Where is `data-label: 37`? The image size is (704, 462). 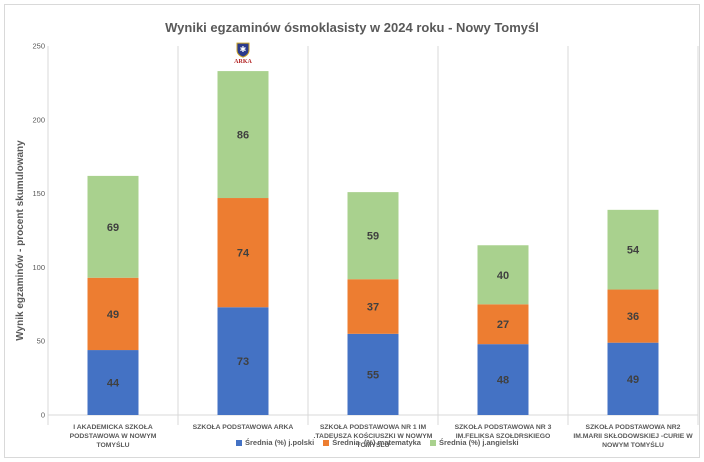 data-label: 37 is located at coordinates (373, 308).